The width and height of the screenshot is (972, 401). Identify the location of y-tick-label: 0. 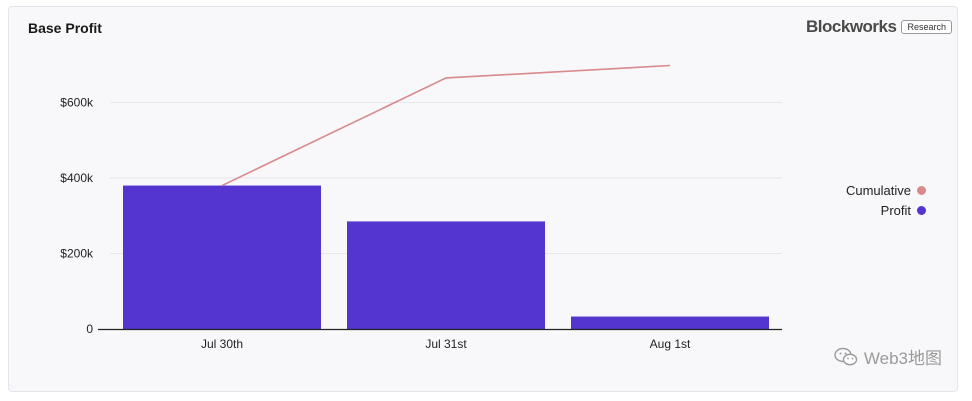
(89, 329).